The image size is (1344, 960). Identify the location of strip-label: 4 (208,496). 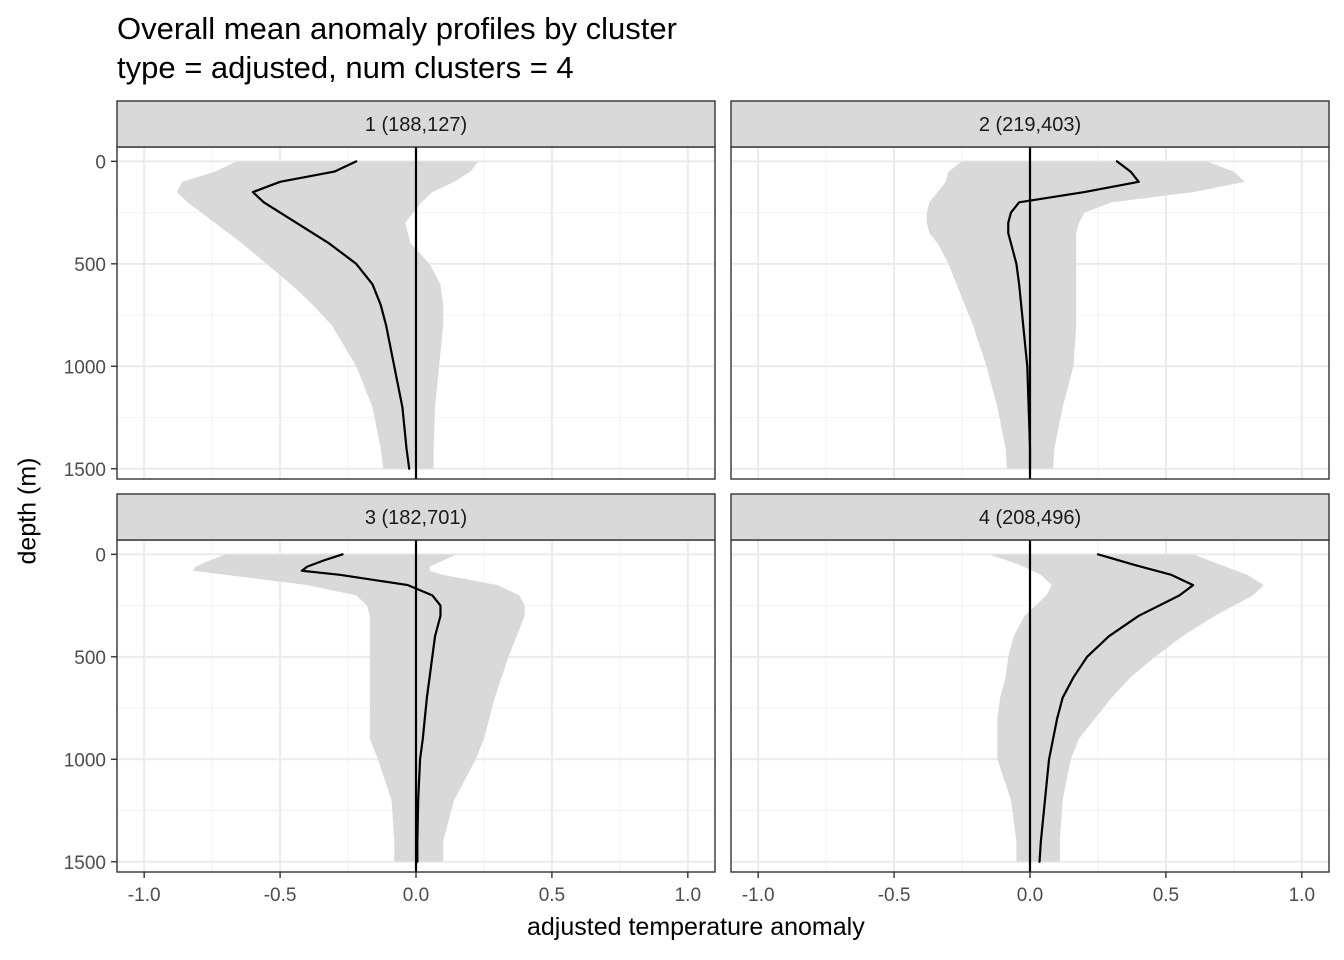
(1030, 518).